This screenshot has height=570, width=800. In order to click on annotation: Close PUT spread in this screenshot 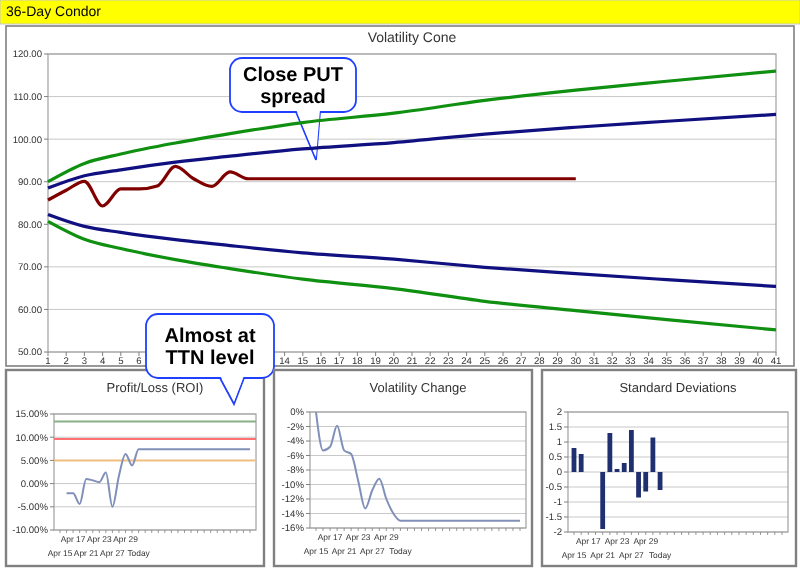, I will do `click(293, 87)`.